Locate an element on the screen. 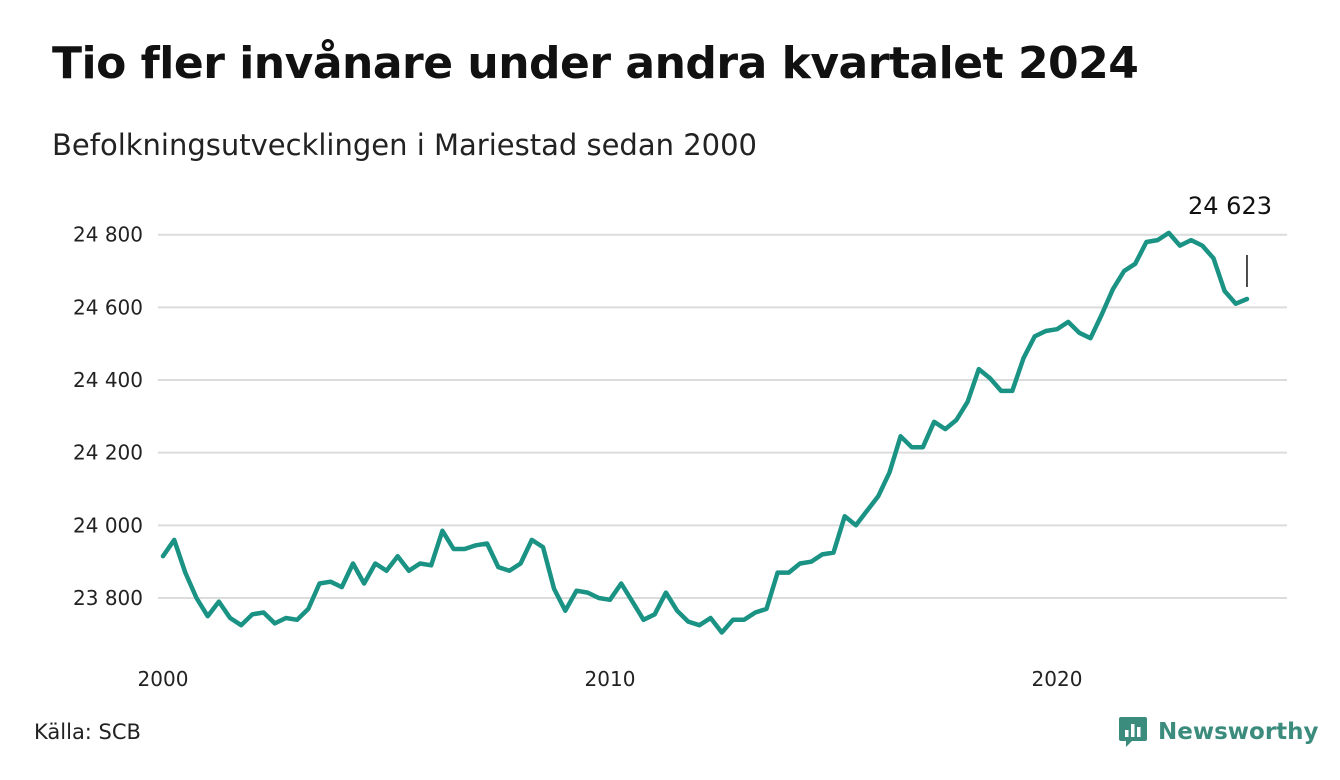  source-label: Källa: SCB is located at coordinates (87, 732).